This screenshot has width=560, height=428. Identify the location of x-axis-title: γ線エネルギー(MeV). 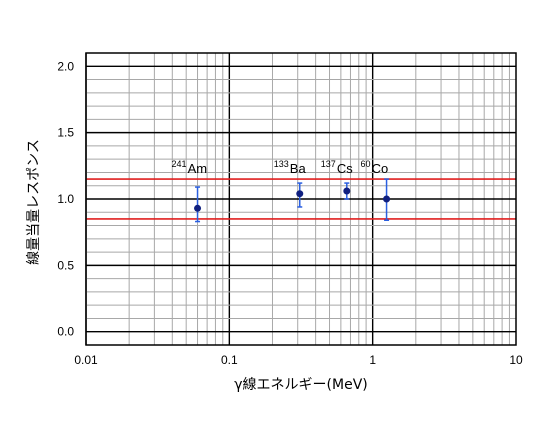
(300, 385).